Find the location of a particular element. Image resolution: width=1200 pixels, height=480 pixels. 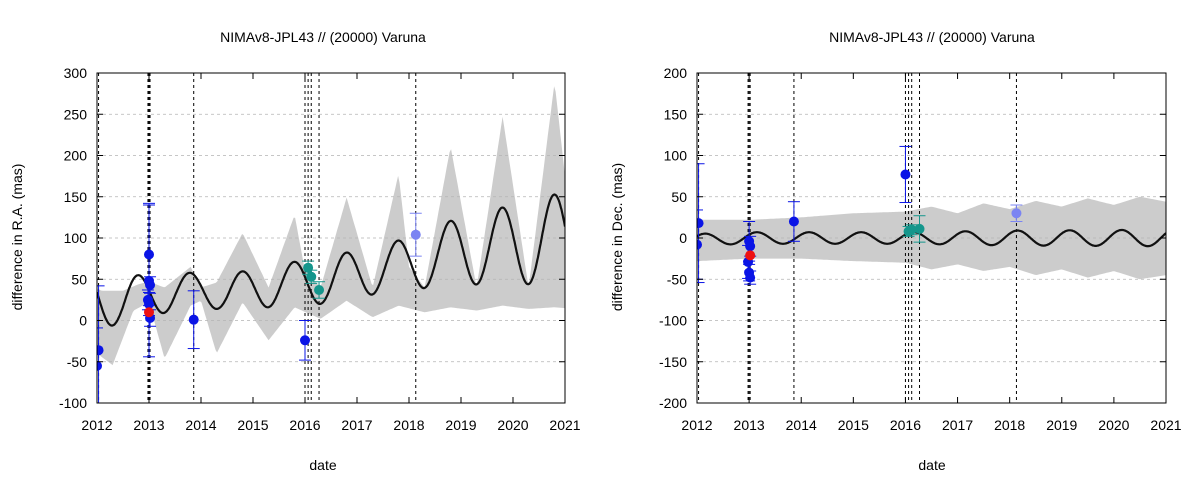

y-tick-label: 300 is located at coordinates (76, 73).